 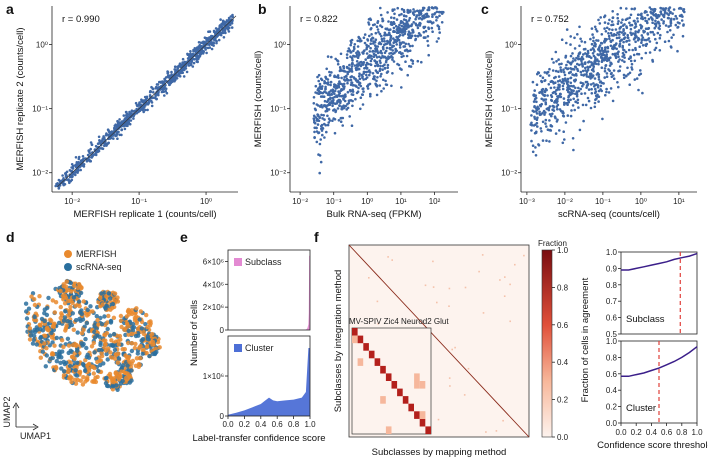 What do you see at coordinates (641, 201) in the screenshot?
I see `x-tick-label-c: 10⁰` at bounding box center [641, 201].